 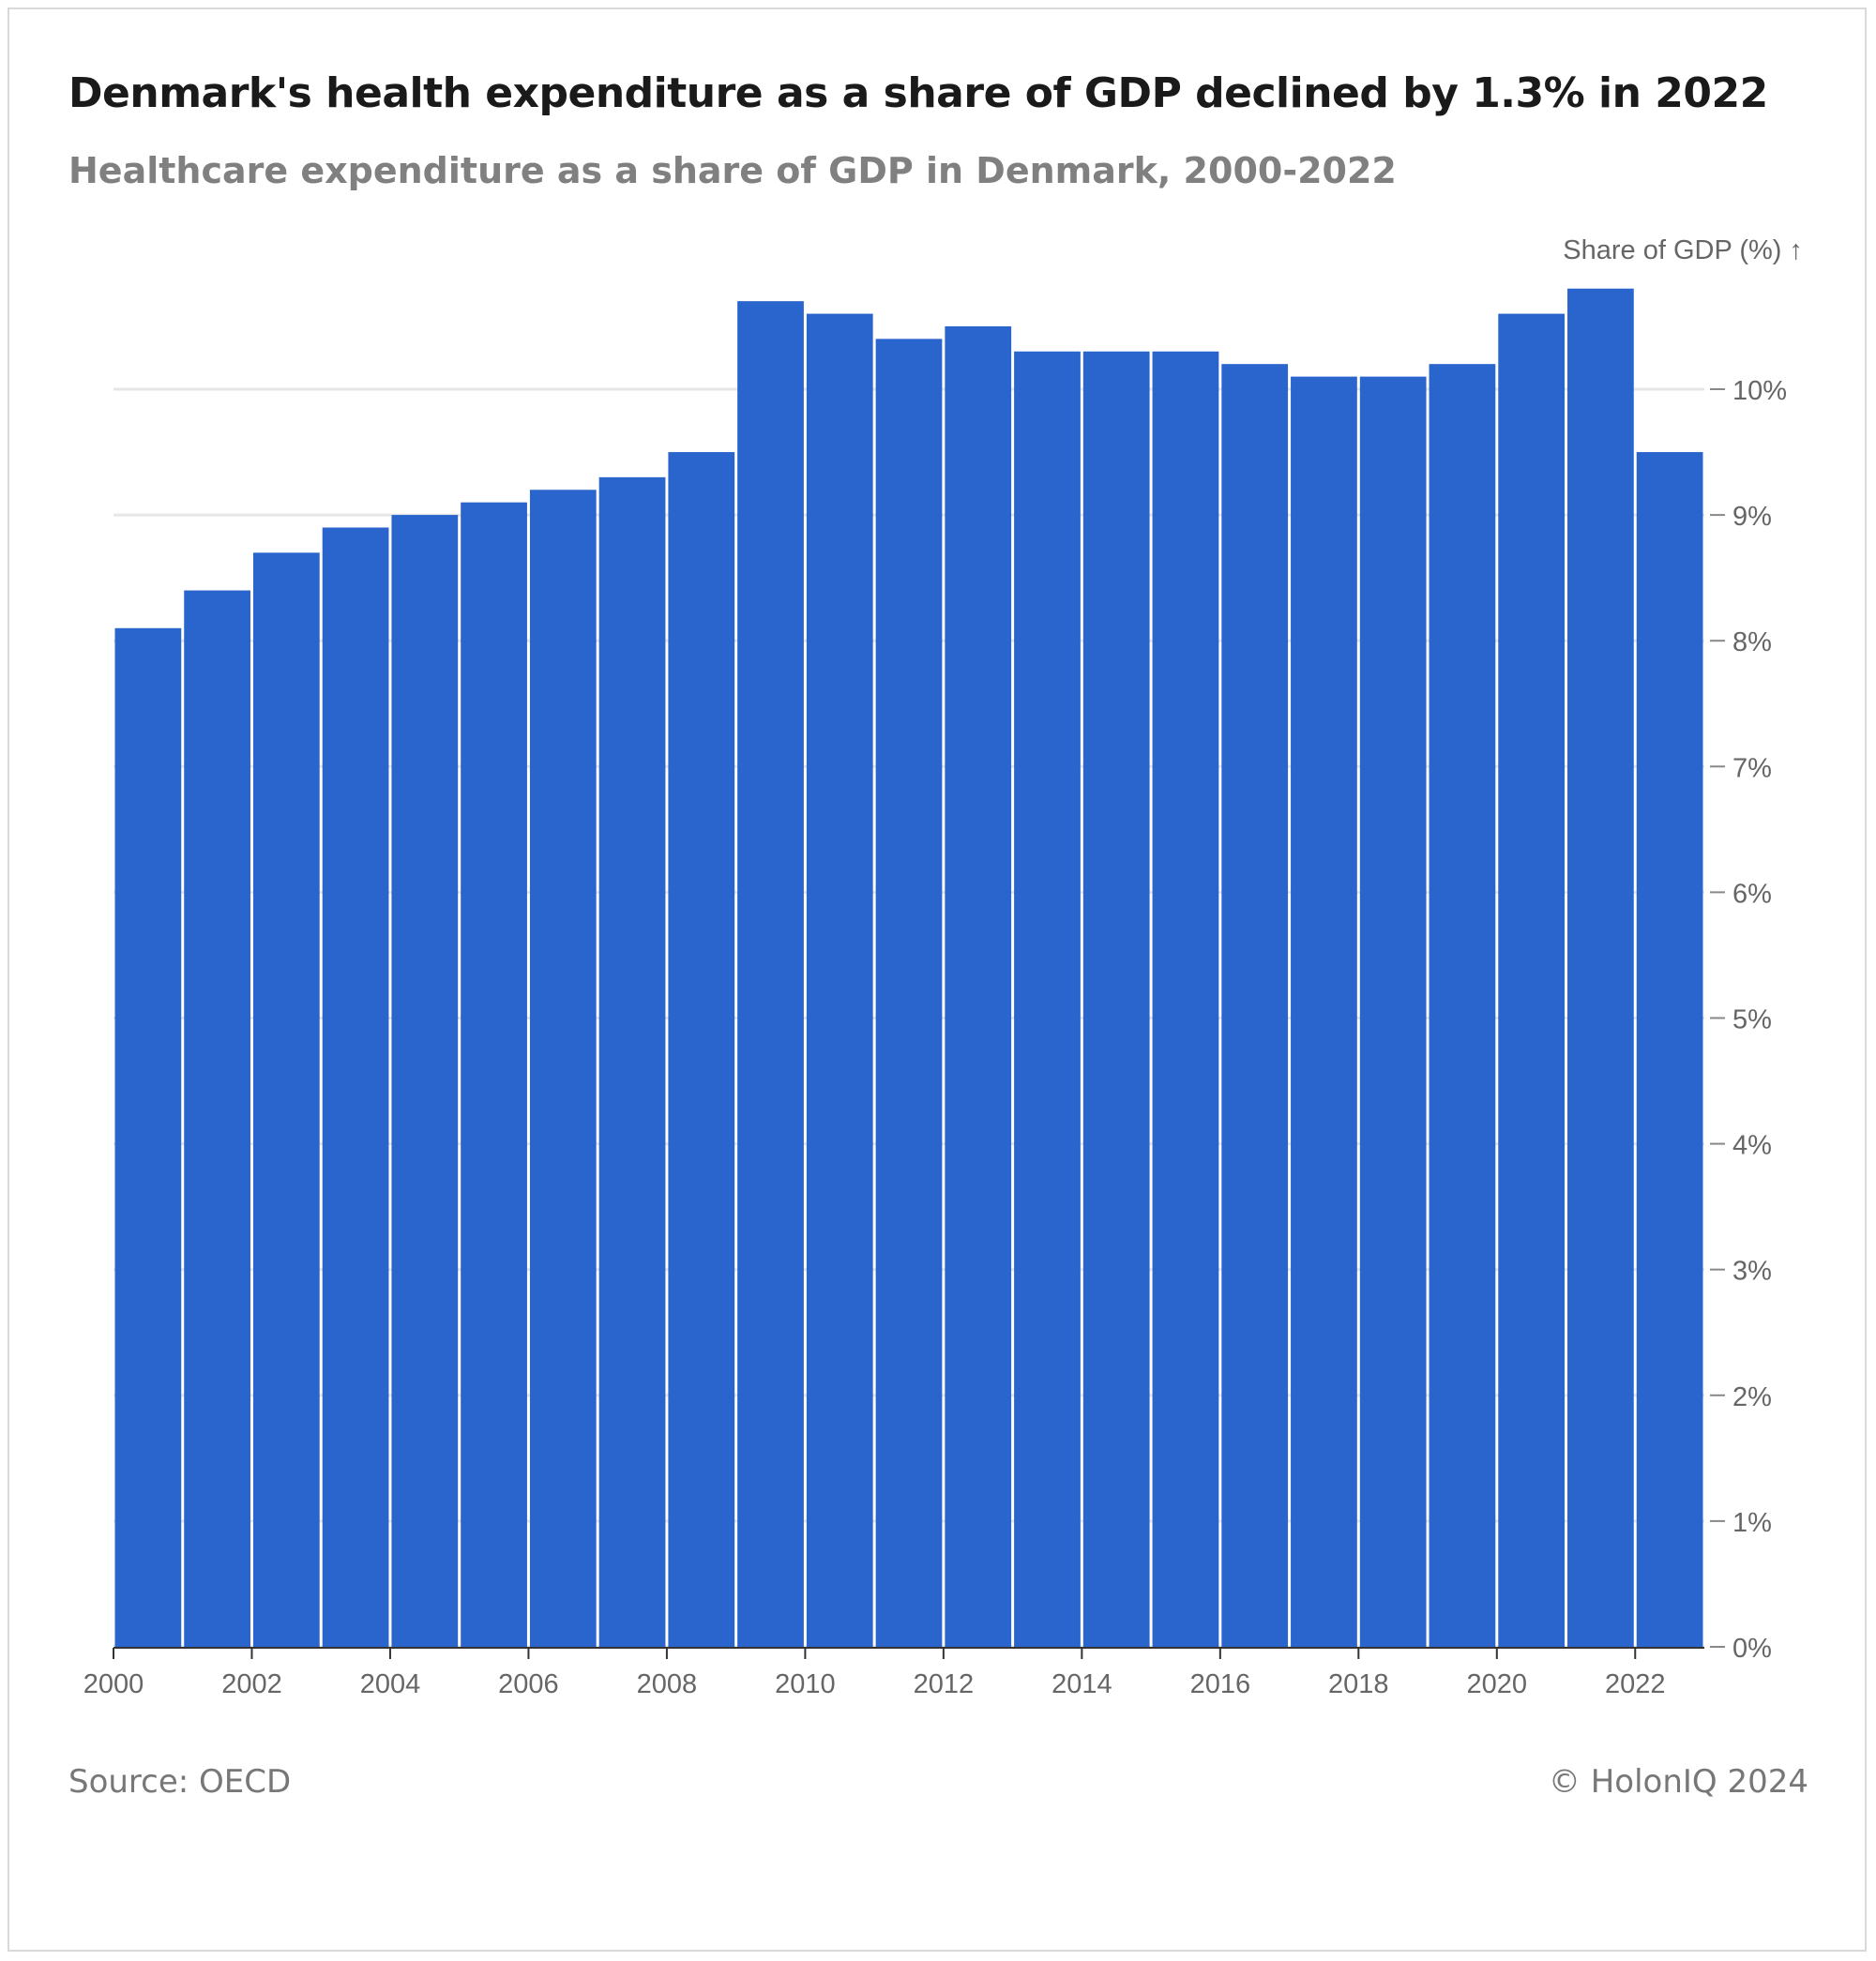 What do you see at coordinates (1497, 1684) in the screenshot?
I see `x-tick-label: 2020` at bounding box center [1497, 1684].